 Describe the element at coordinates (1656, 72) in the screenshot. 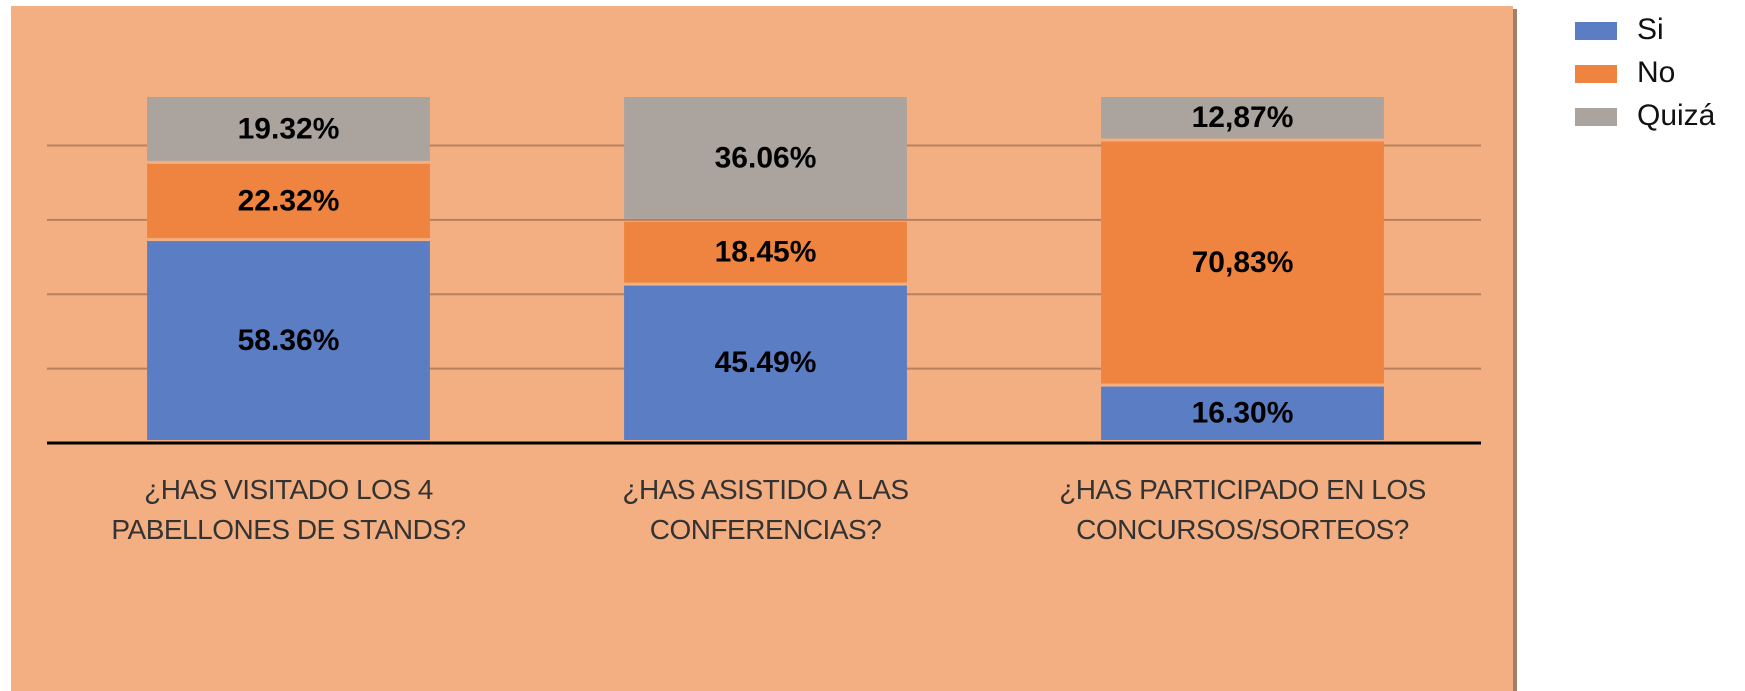

I see `legend-label: No` at that location.